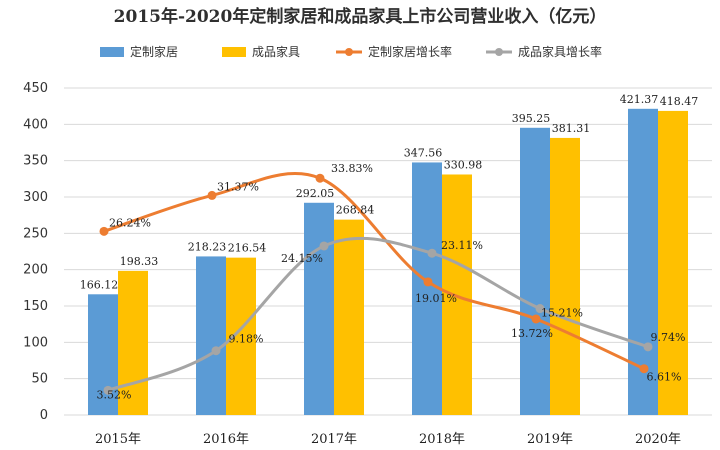 Image resolution: width=720 pixels, height=450 pixels. I want to click on legend-label: 定制家居, so click(154, 51).